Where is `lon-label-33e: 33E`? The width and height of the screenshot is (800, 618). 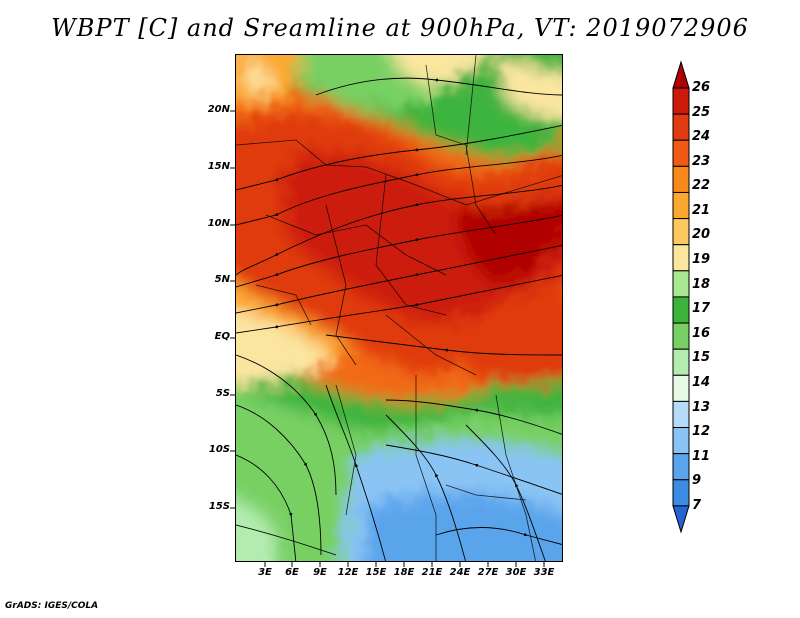
lon-label-33e: 33E is located at coordinates (544, 572).